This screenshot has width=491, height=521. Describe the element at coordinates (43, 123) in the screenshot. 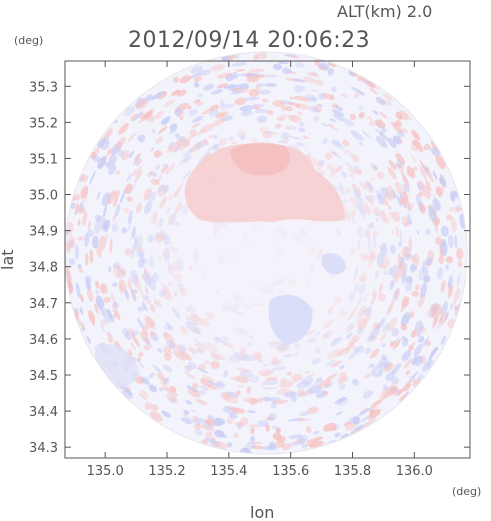

I see `y-tick-label: 35.2` at that location.